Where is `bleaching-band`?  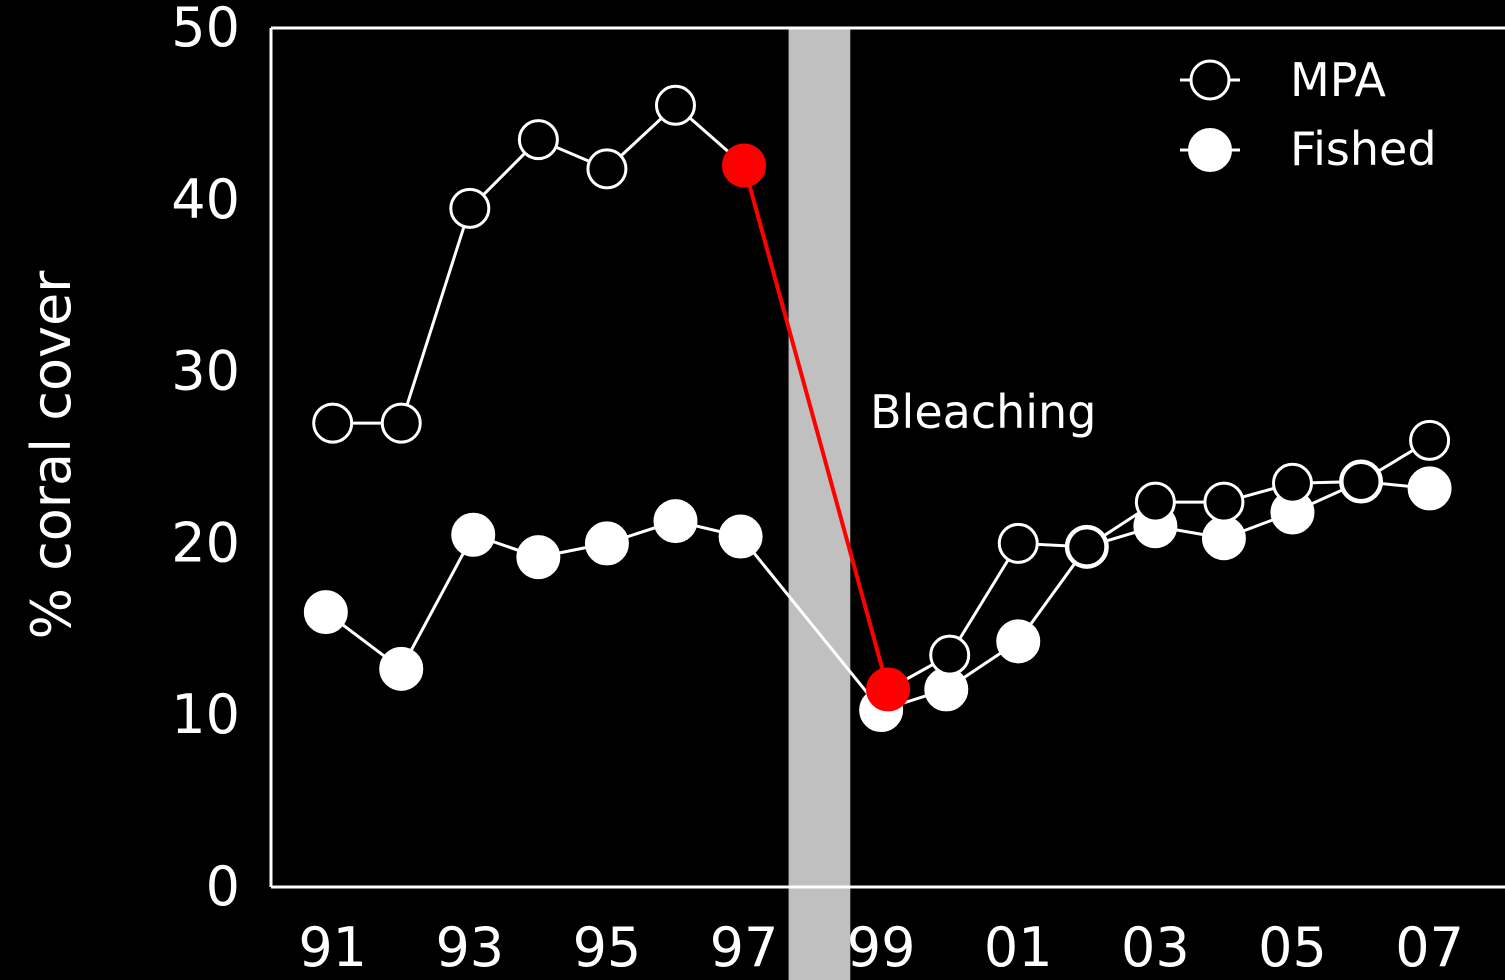 bleaching-band is located at coordinates (819, 504).